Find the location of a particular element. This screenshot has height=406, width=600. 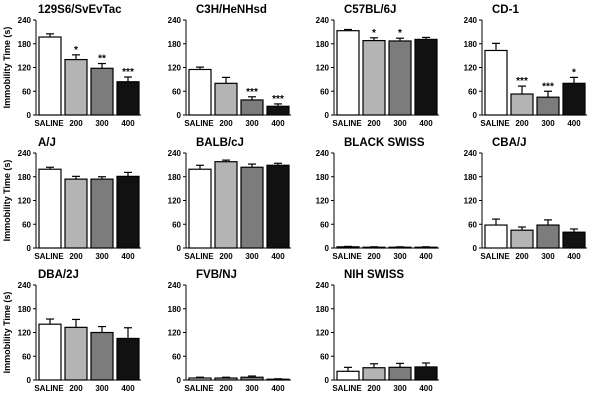

y-axis-label: Immobility Time (s) is located at coordinates (7, 333).